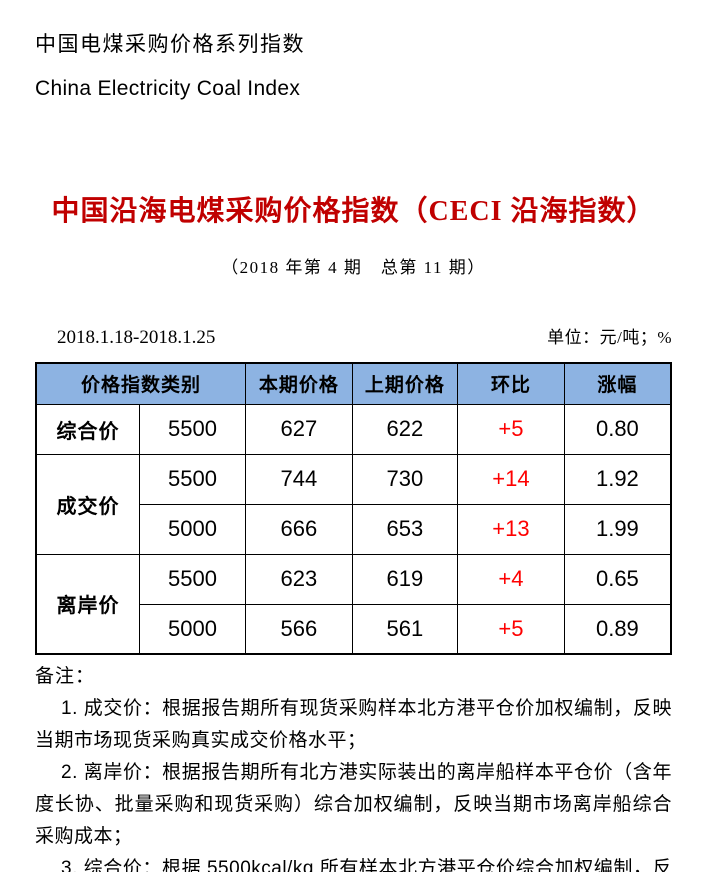  What do you see at coordinates (617, 429) in the screenshot?
I see `change-pct-cell: 0.80` at bounding box center [617, 429].